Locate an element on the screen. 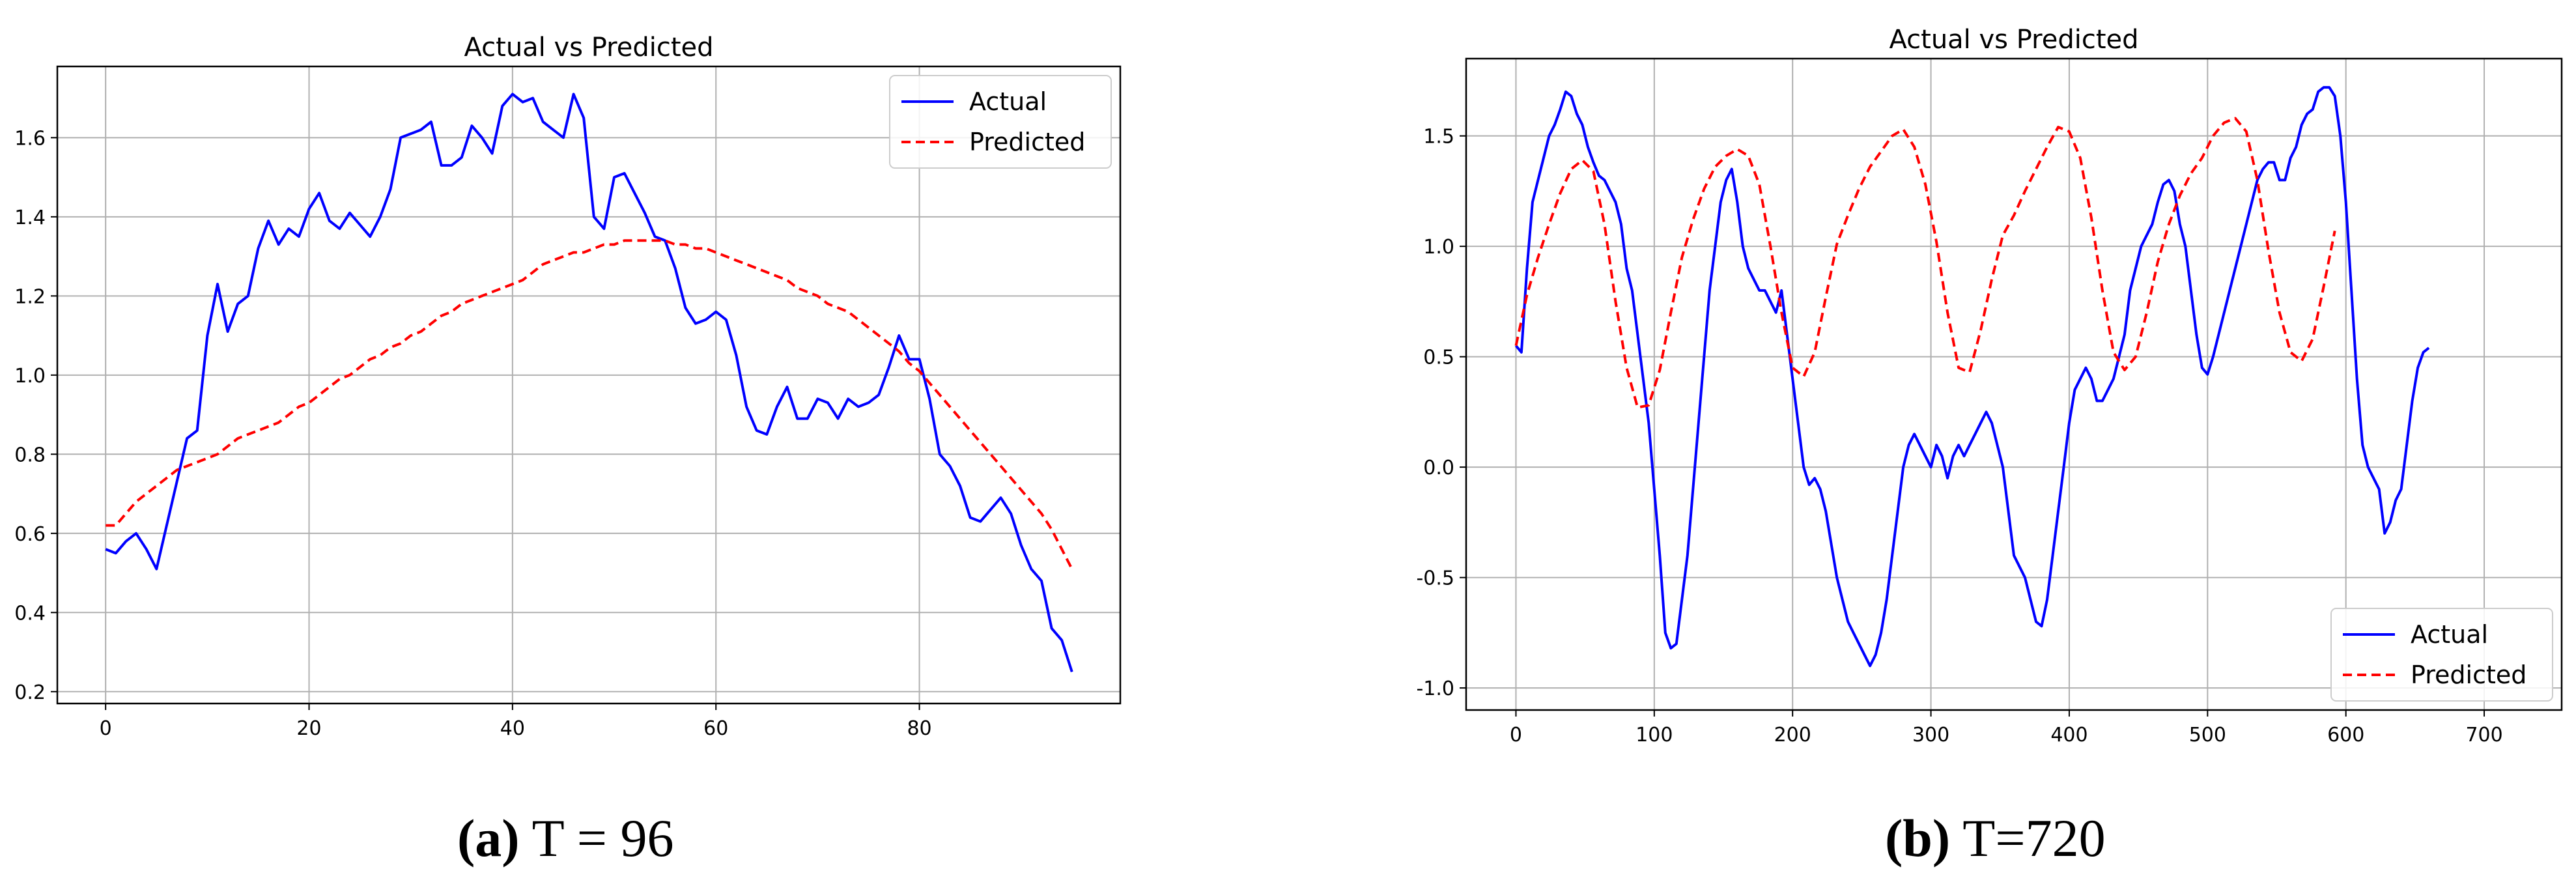 The width and height of the screenshot is (2576, 882). caption-a-text: T = 96 is located at coordinates (596, 838).